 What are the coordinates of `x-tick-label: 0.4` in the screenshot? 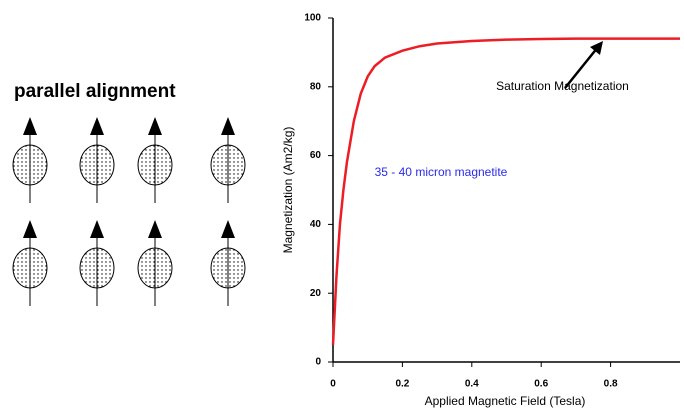 It's located at (472, 384).